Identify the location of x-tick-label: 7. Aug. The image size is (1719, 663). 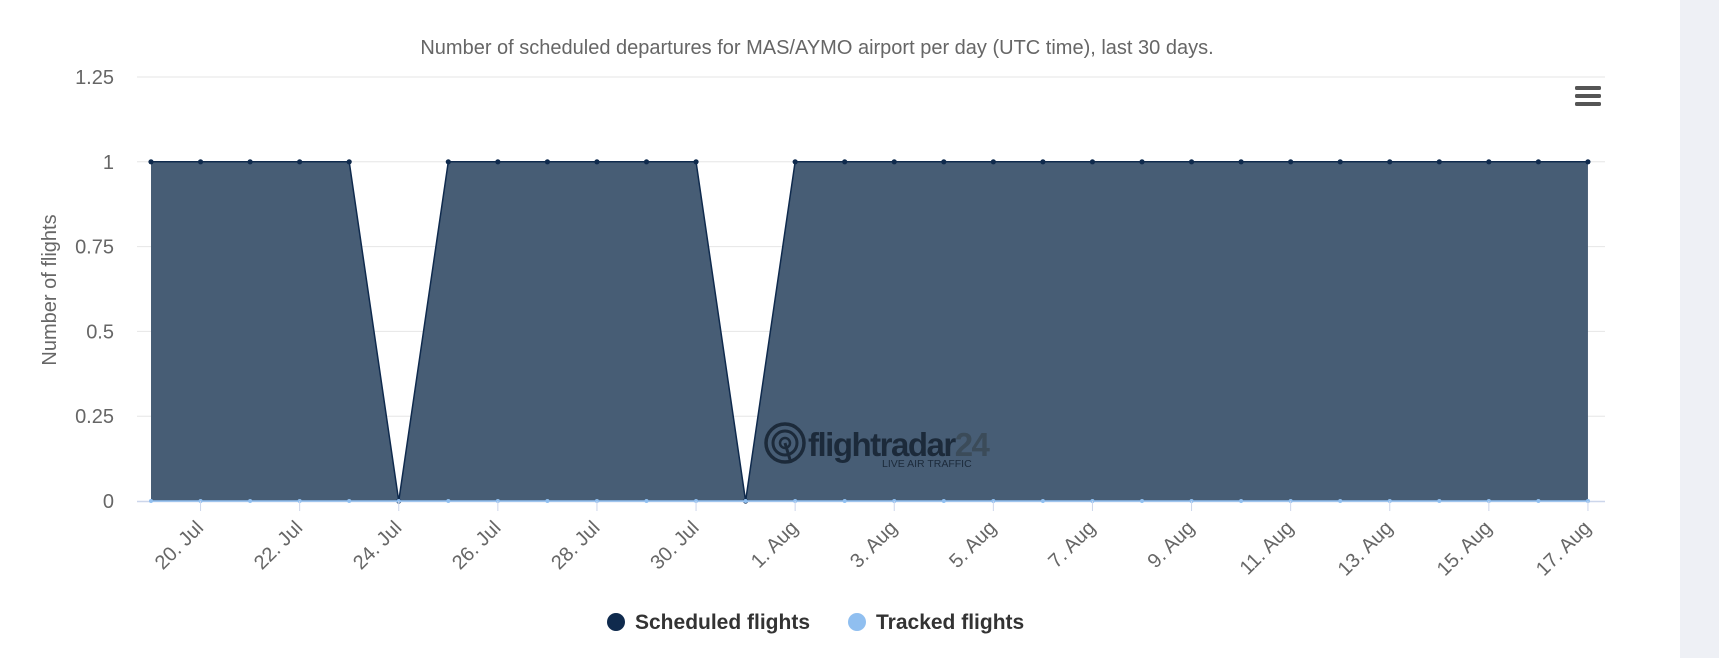
(1072, 545).